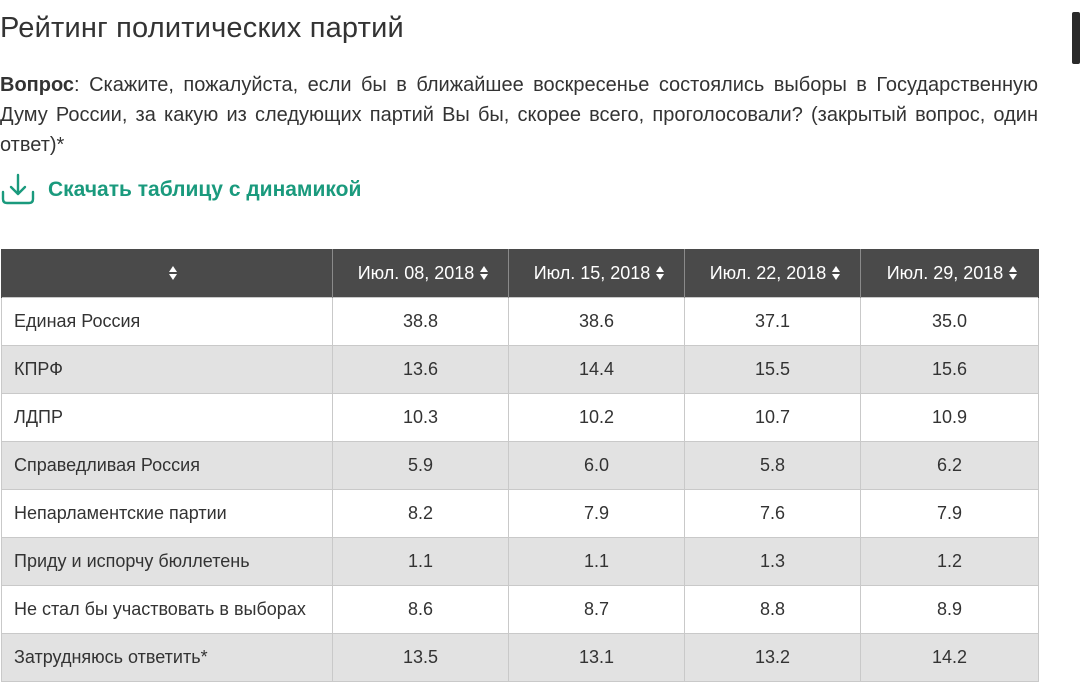 The width and height of the screenshot is (1080, 691). I want to click on party-name-cell: Единая Россия, so click(167, 321).